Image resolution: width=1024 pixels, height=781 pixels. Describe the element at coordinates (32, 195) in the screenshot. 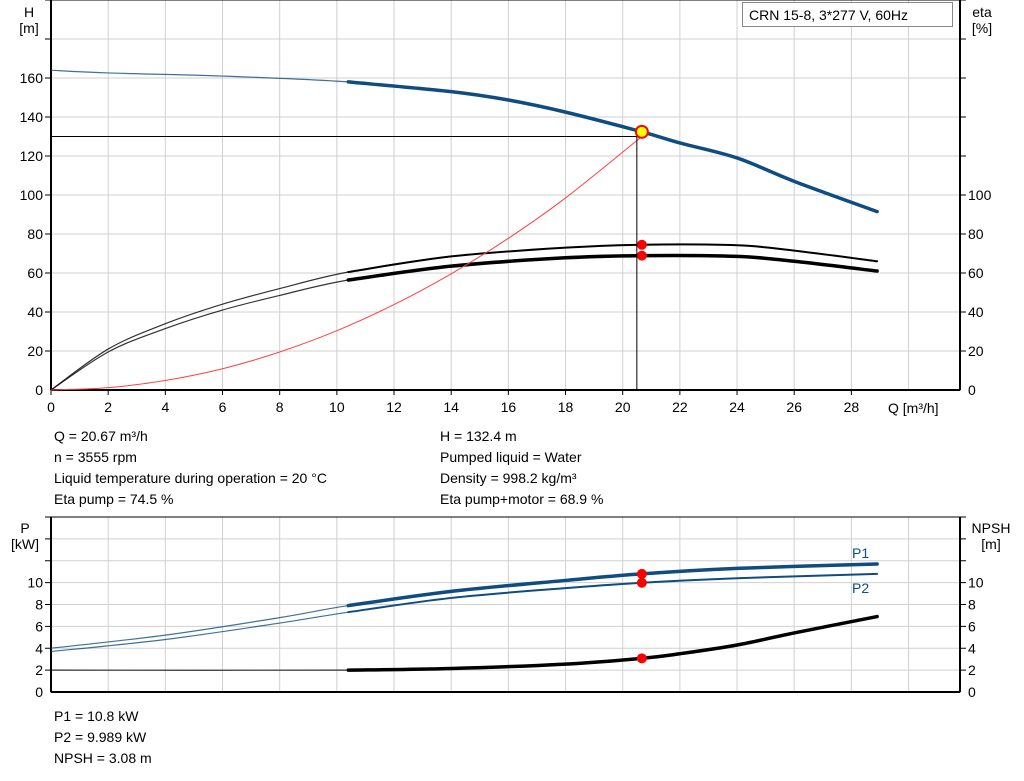

I see `y-tick-label-left: 100` at that location.